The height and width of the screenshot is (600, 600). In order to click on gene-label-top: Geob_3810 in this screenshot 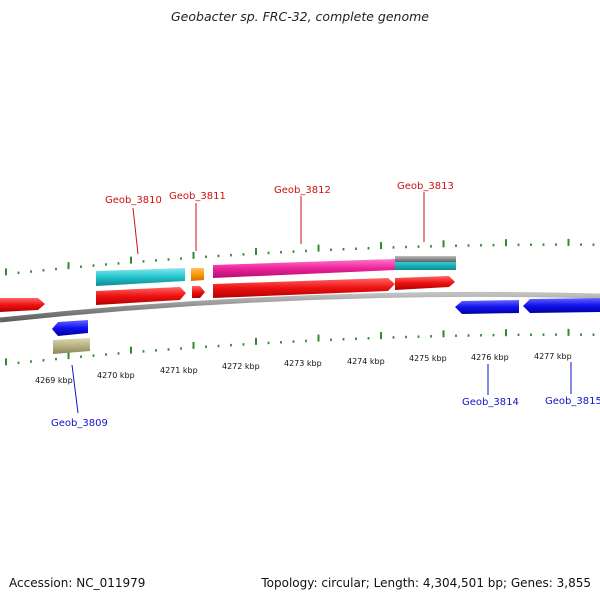, I will do `click(133, 200)`.